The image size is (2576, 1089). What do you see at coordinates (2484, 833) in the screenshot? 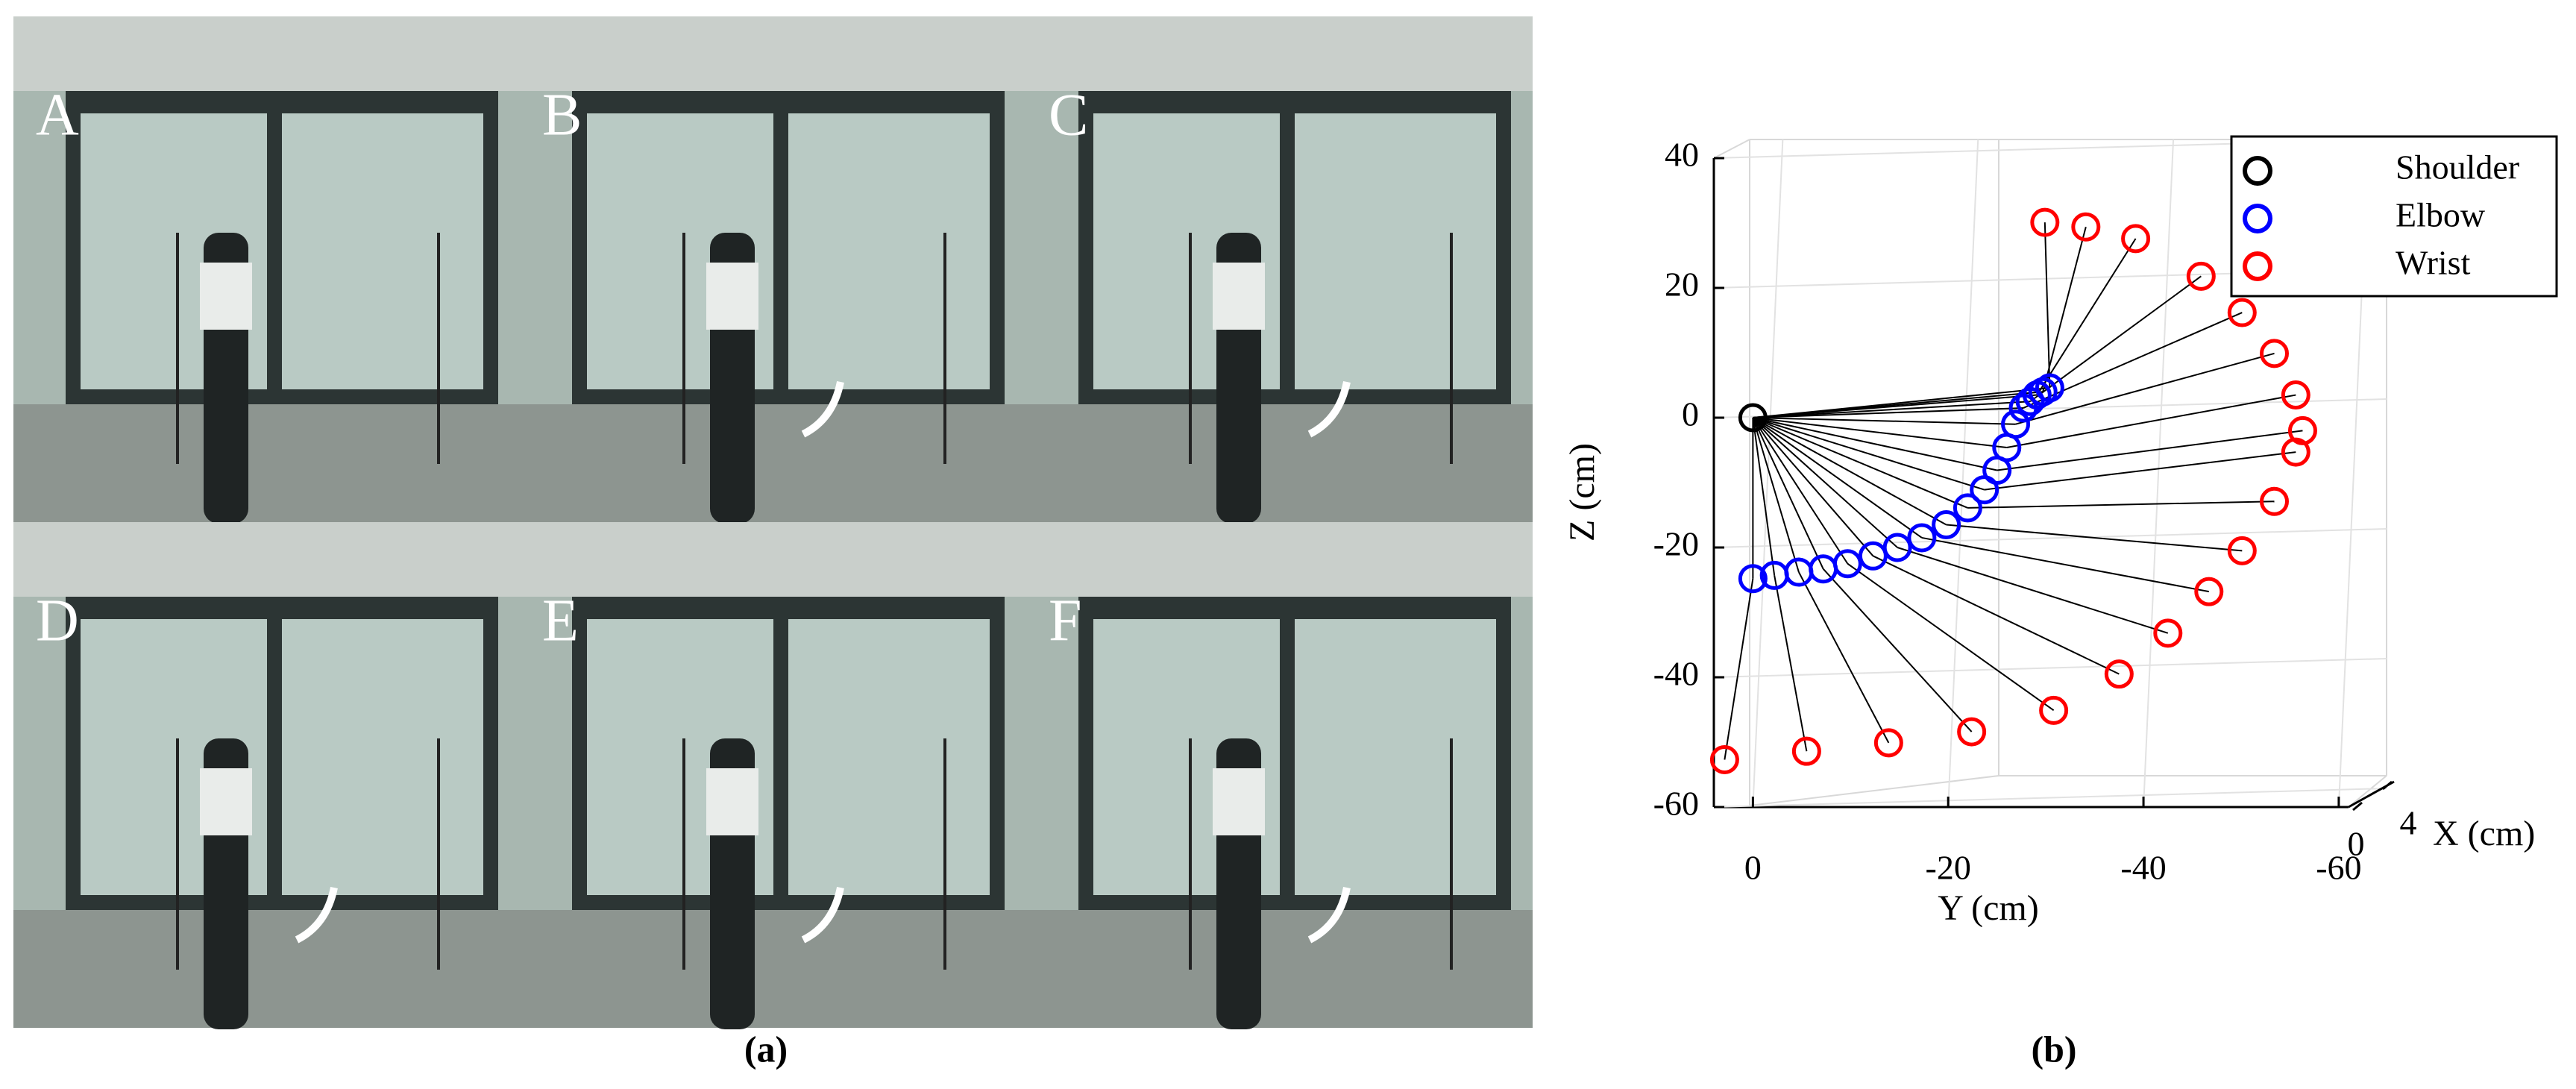
I see `axis-label: X (cm)` at bounding box center [2484, 833].